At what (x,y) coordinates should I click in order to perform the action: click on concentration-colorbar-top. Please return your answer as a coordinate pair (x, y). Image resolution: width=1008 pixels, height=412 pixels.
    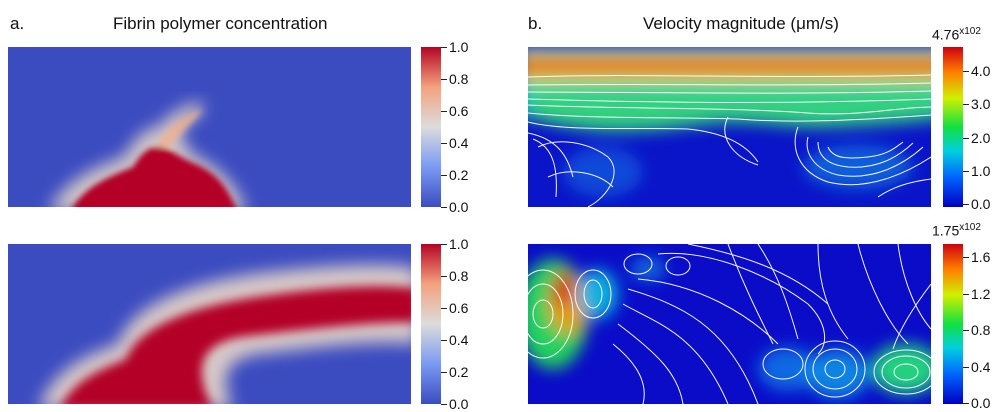
    Looking at the image, I should click on (431, 127).